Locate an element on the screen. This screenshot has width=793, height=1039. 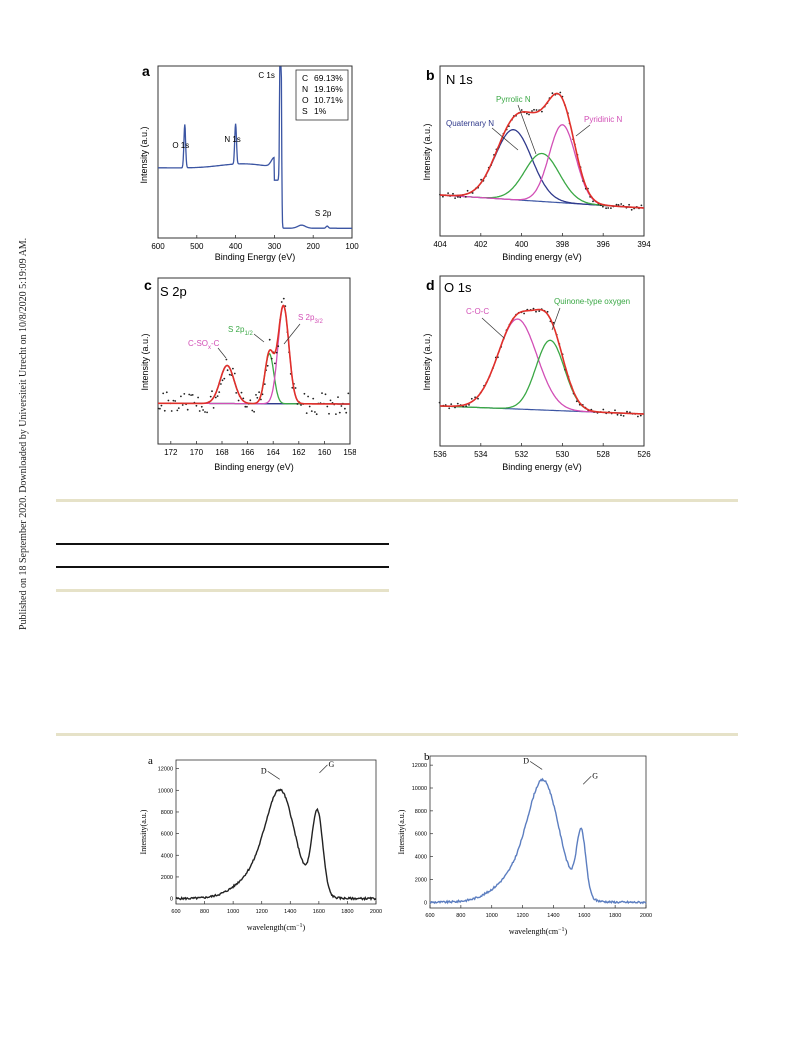
y-tick-label: 2000 is located at coordinates (167, 878).